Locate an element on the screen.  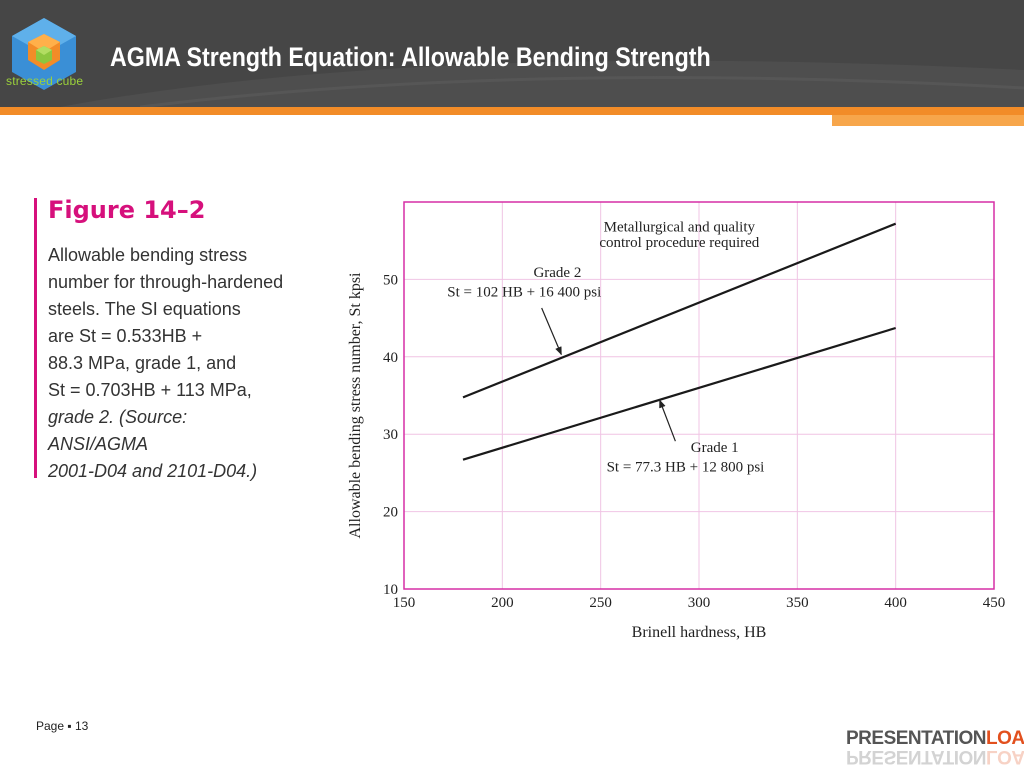
header-swoosh-decoration is located at coordinates (542, 83).